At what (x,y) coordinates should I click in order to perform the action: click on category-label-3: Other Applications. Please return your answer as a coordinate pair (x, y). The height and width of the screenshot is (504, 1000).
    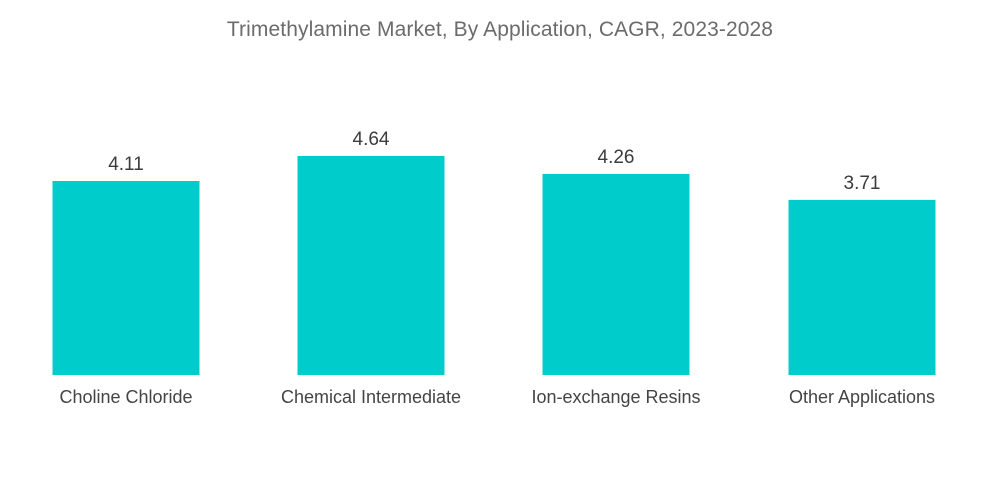
    Looking at the image, I should click on (862, 397).